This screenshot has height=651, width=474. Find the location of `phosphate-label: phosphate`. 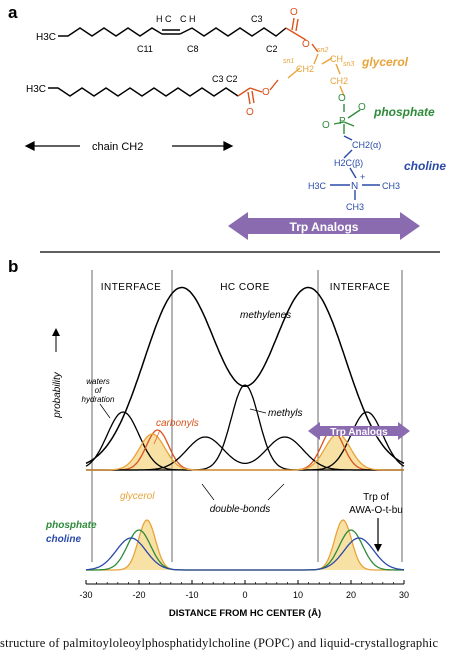

phosphate-label: phosphate is located at coordinates (404, 112).